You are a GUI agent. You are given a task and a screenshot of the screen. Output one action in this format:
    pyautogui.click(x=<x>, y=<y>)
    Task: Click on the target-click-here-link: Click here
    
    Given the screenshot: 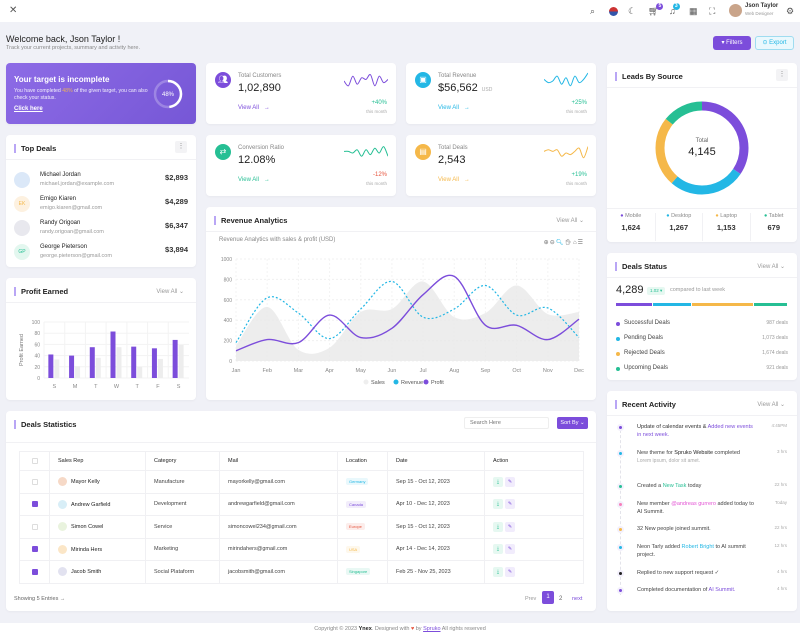 What is the action you would take?
    pyautogui.click(x=28, y=109)
    